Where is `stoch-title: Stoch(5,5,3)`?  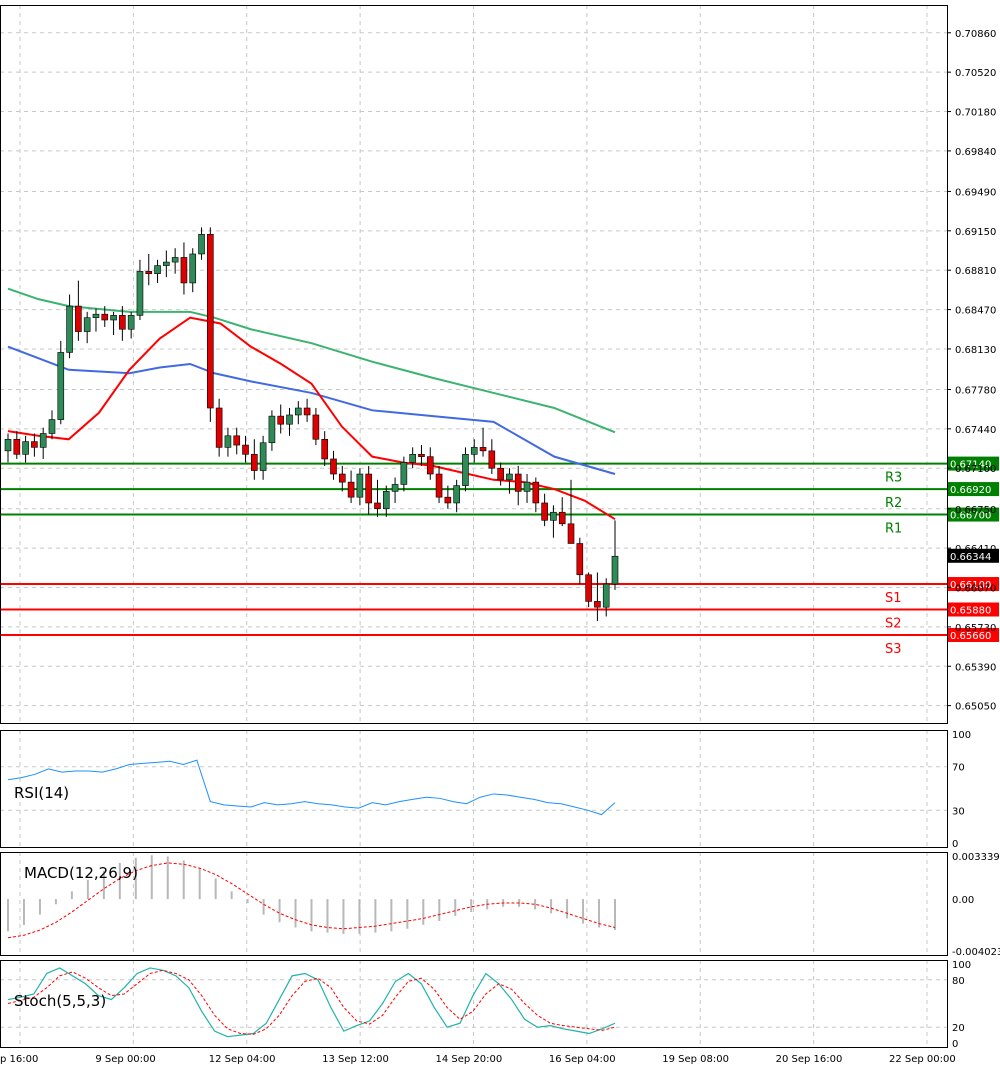
stoch-title: Stoch(5,5,3) is located at coordinates (60, 1001).